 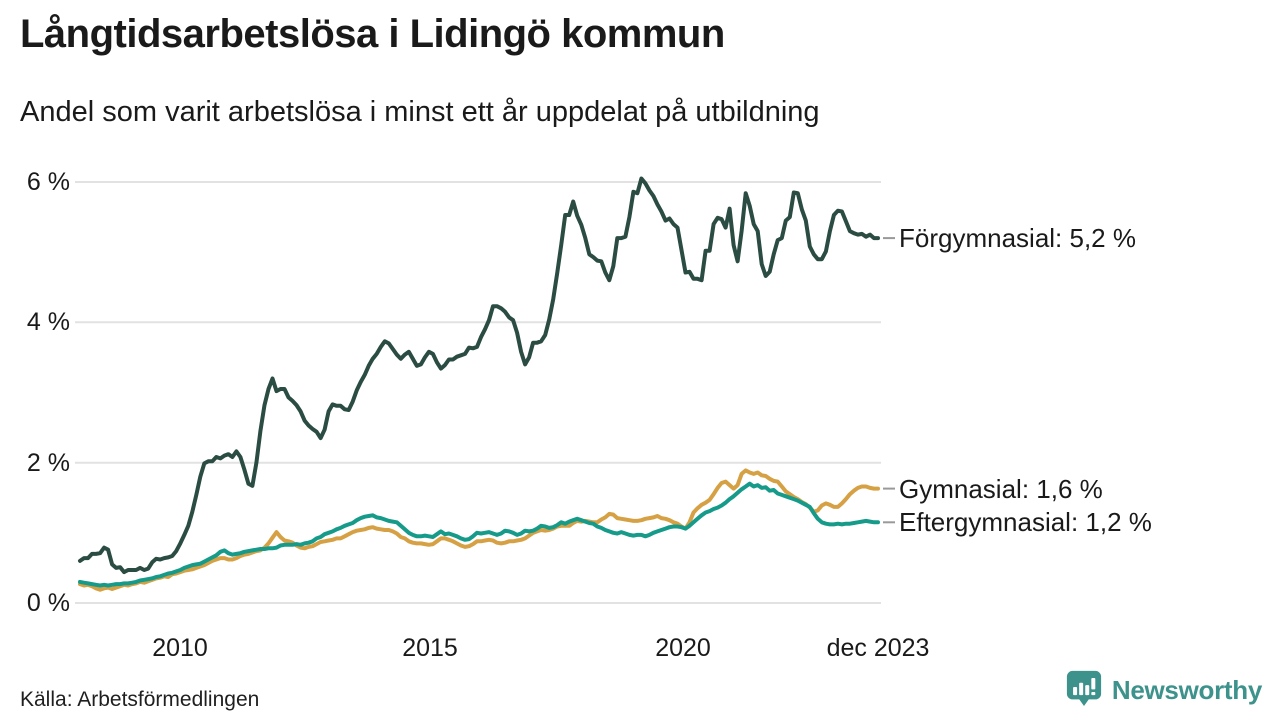 What do you see at coordinates (479, 534) in the screenshot?
I see `series-line-eftergymnasial` at bounding box center [479, 534].